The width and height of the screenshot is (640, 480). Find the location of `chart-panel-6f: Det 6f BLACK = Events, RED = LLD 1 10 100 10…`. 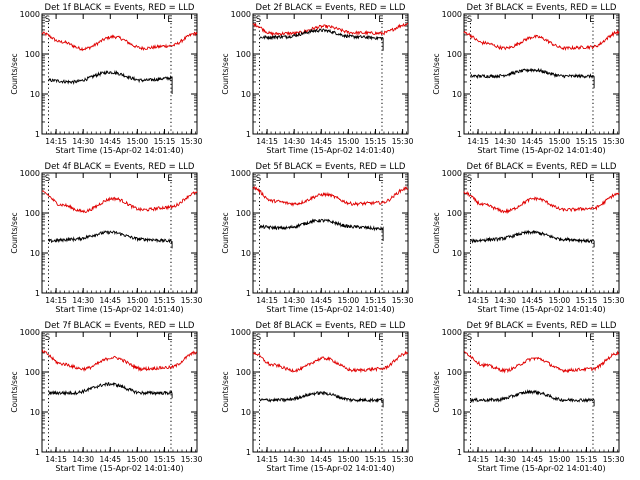

chart-panel-6f: Det 6f BLACK = Events, RED = LLD 1 10 100 10… is located at coordinates (528, 238).